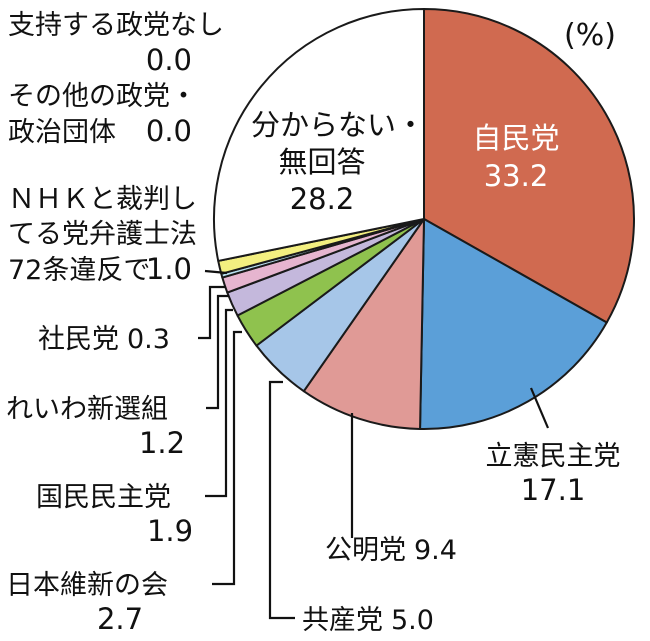 This screenshot has width=650, height=641. Describe the element at coordinates (281, 500) in the screenshot. I see `leader-line-kyosan` at that location.